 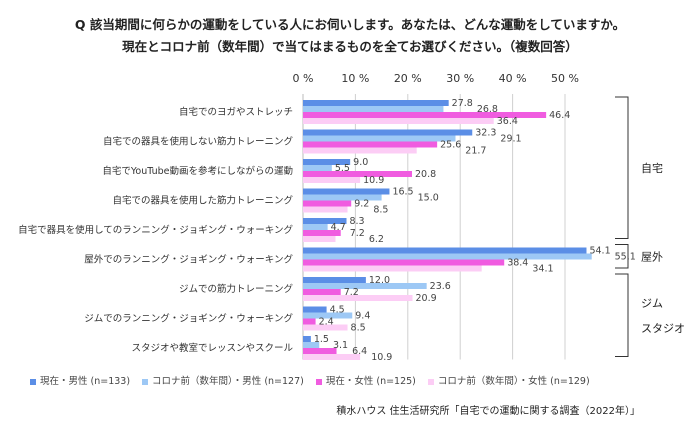 What do you see at coordinates (356, 221) in the screenshot?
I see `data-label: 8.3` at bounding box center [356, 221].